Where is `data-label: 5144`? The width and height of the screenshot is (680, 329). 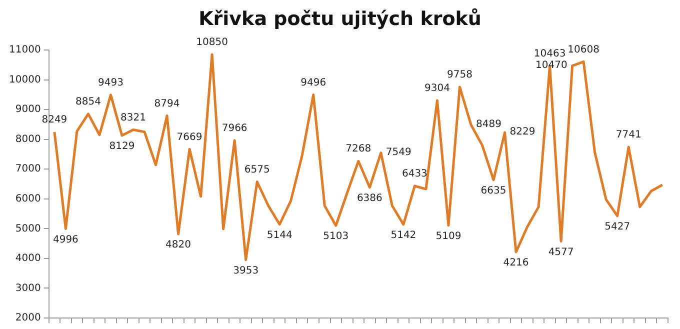
data-label: 5144 is located at coordinates (279, 235).